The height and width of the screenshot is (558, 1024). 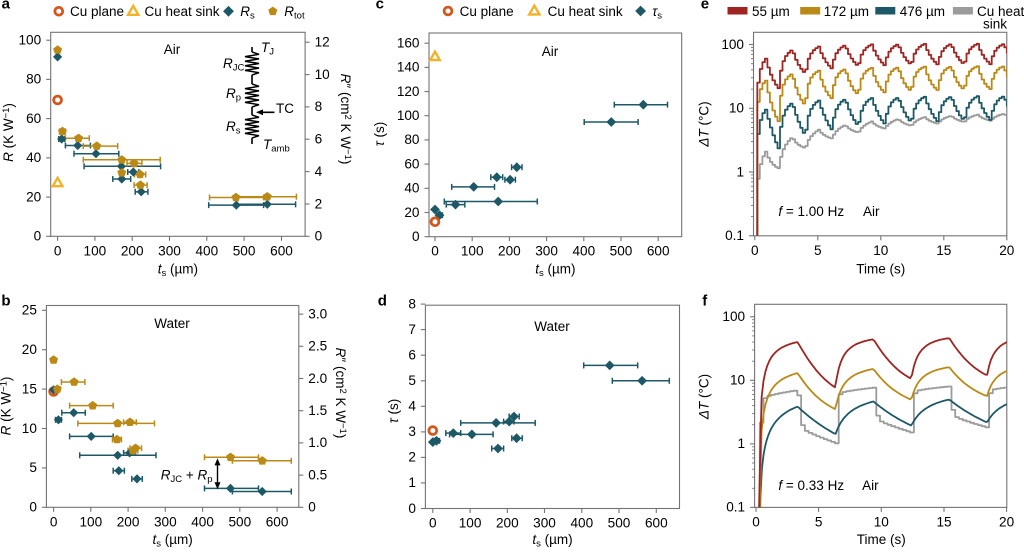 What do you see at coordinates (267, 49) in the screenshot?
I see `svg-text: TJ` at bounding box center [267, 49].